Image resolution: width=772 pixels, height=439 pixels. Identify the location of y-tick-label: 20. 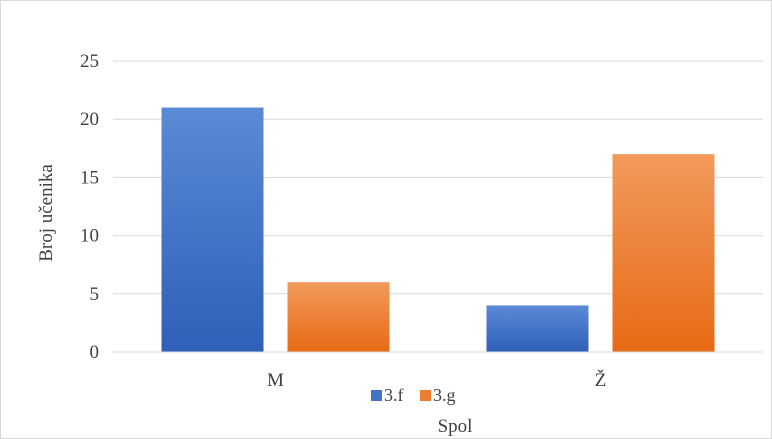
(89, 119).